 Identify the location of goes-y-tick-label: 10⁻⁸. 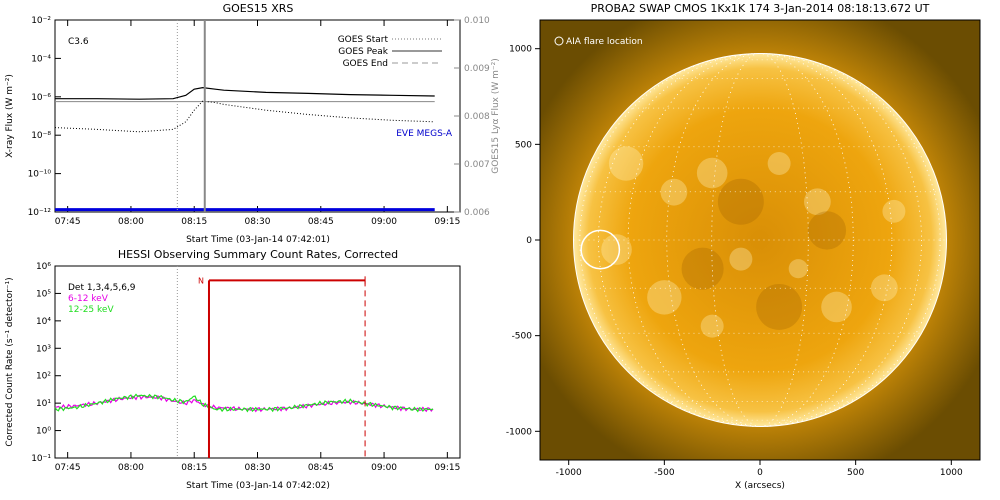
(41, 136).